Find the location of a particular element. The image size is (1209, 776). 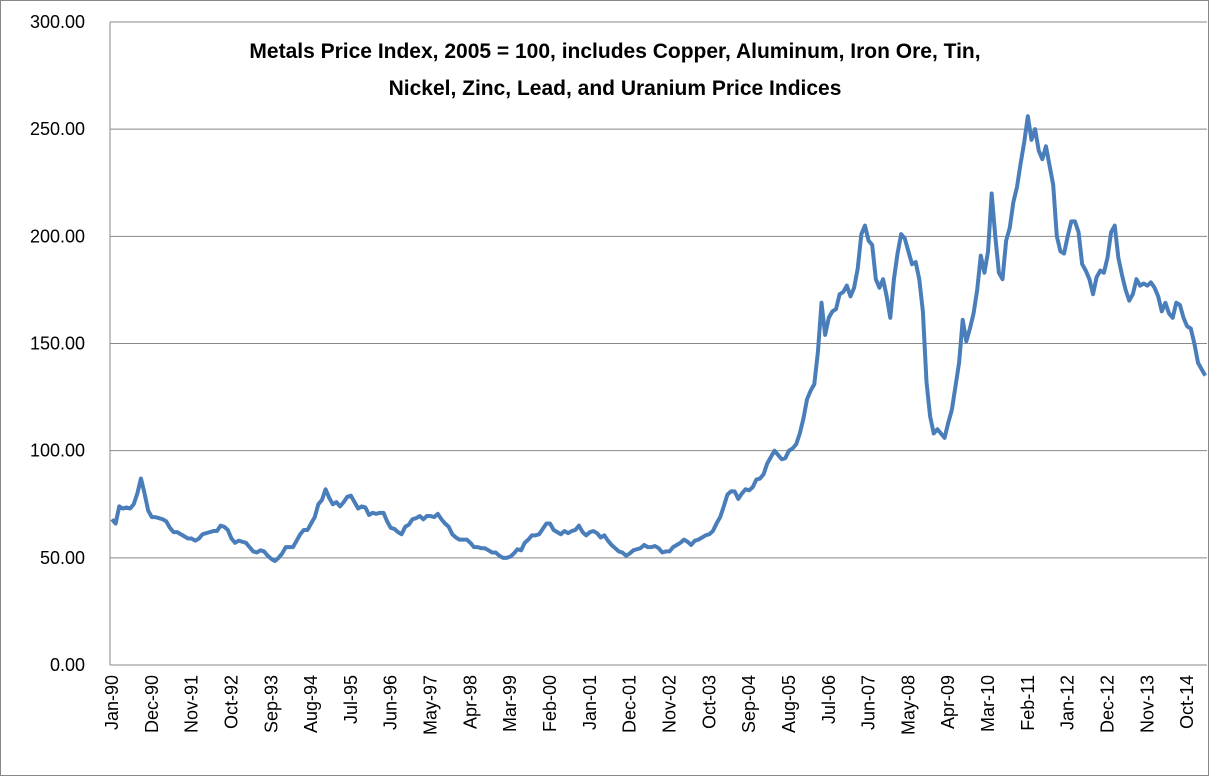

x-tick-label: Aug-94 is located at coordinates (311, 704).